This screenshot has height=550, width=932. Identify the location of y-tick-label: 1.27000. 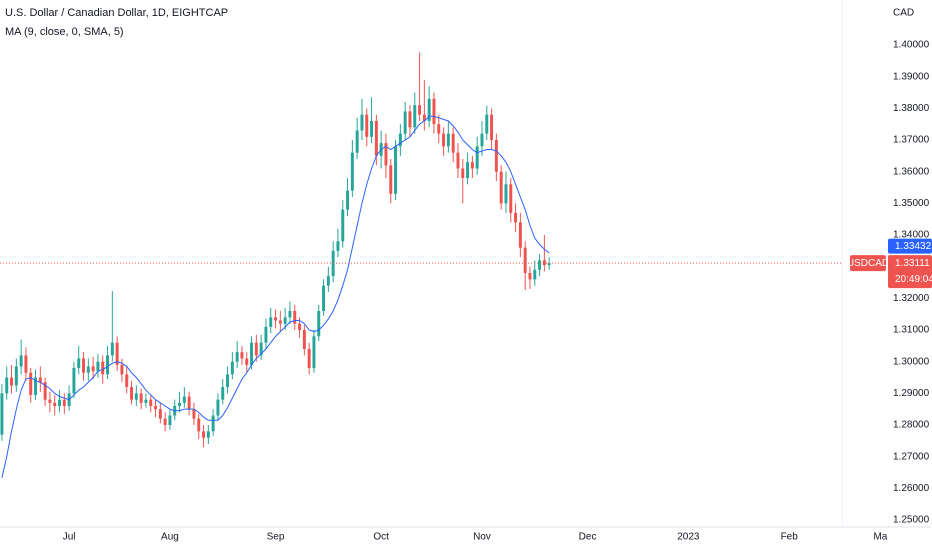
(911, 456).